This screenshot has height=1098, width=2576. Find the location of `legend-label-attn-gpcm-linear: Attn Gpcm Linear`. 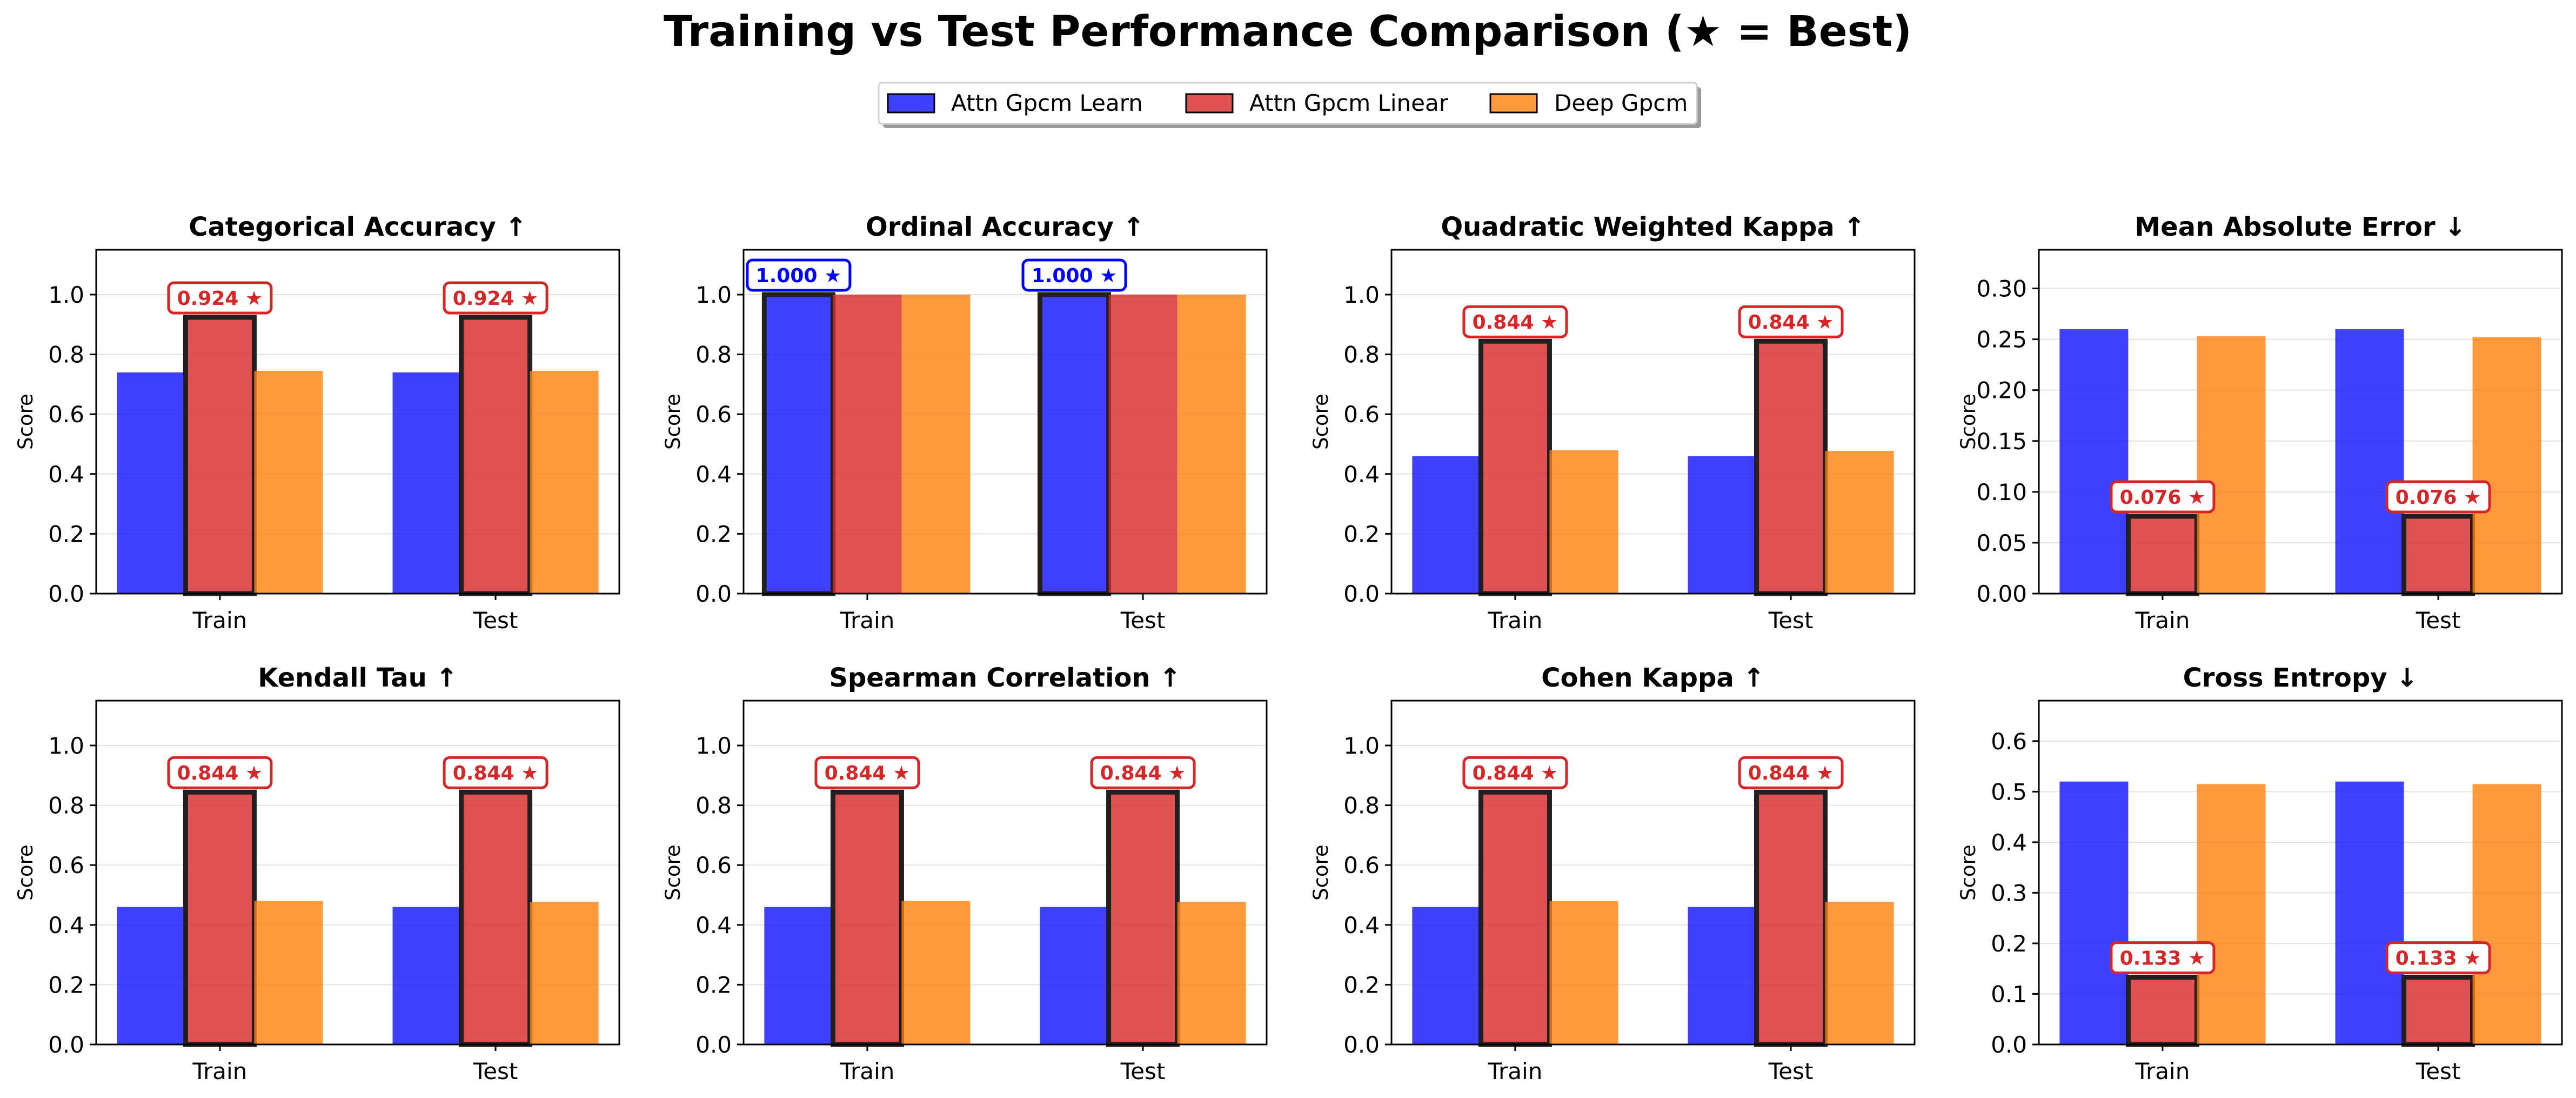

legend-label-attn-gpcm-linear: Attn Gpcm Linear is located at coordinates (1349, 103).